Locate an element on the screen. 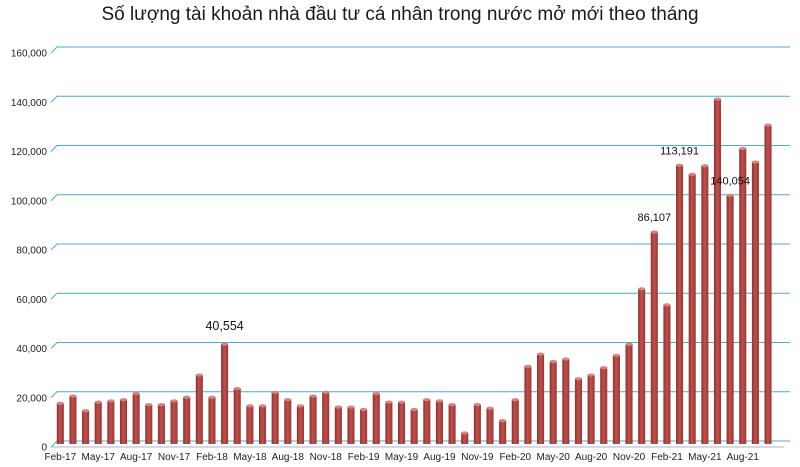 This screenshot has width=800, height=467. data-label: 86,107 is located at coordinates (654, 218).